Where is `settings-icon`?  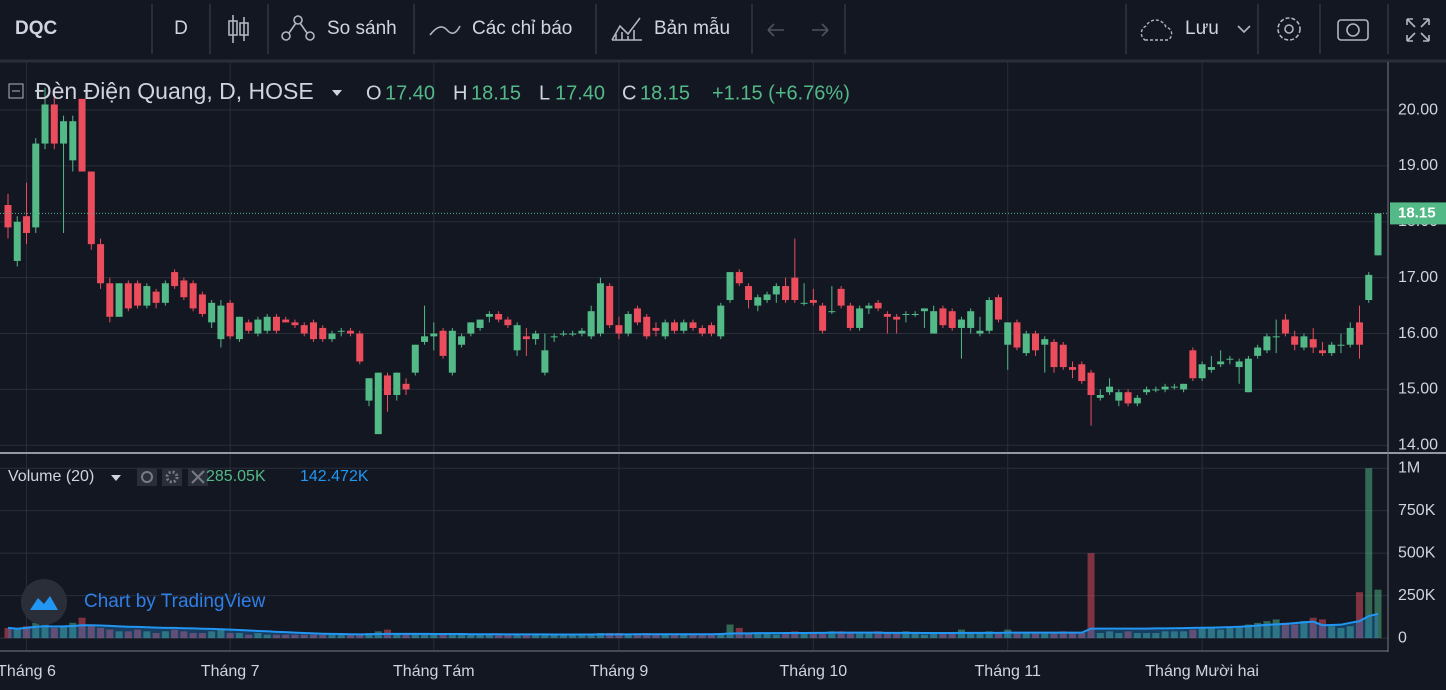 settings-icon is located at coordinates (1289, 29).